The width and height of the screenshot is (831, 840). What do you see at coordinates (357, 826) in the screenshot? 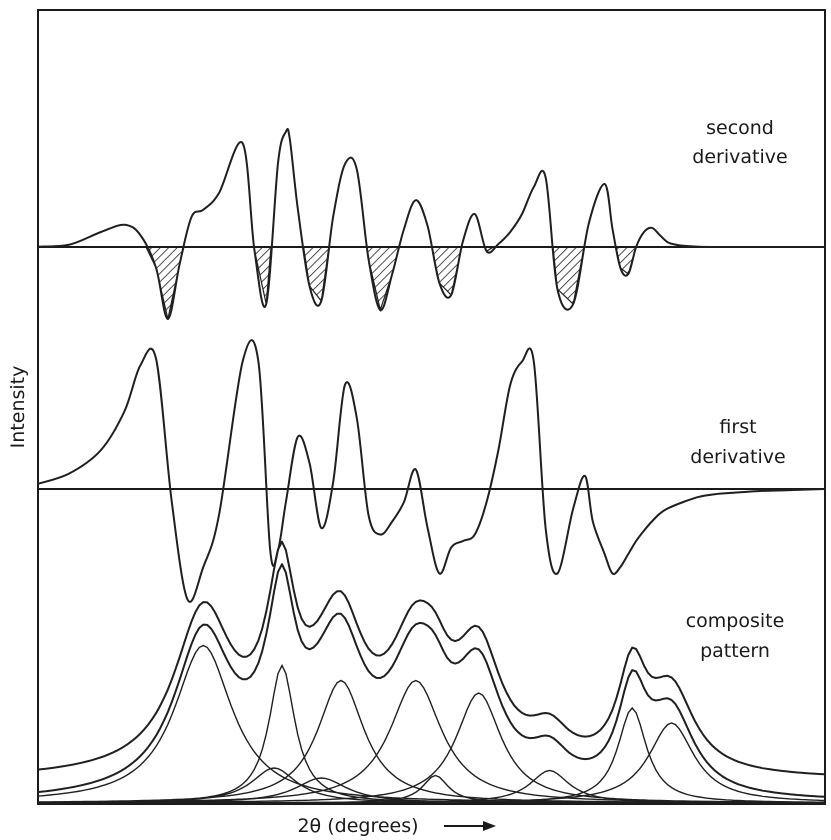
I see `x-axis-label: 2θ (degrees)` at bounding box center [357, 826].